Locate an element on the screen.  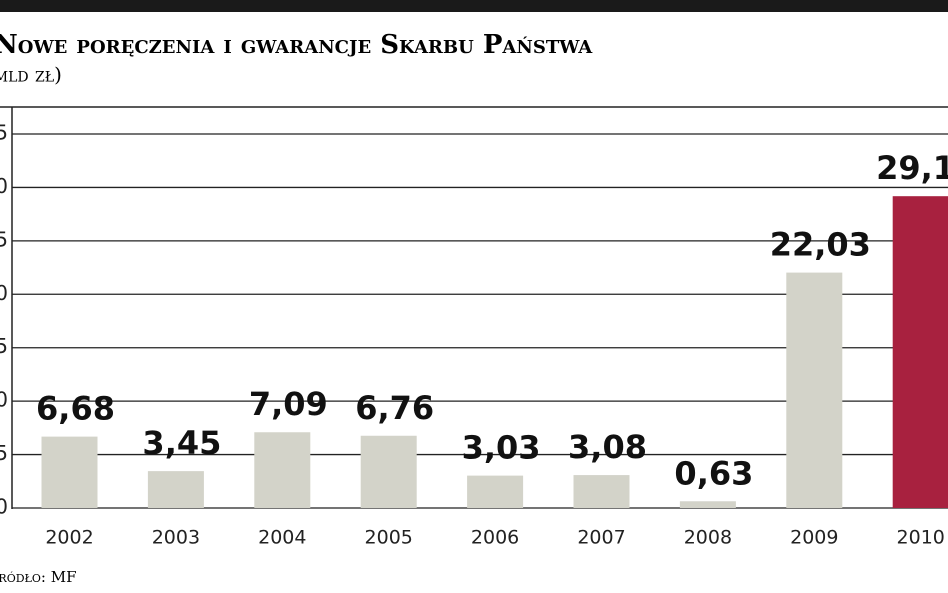
value-label: 3,45 is located at coordinates (181, 443).